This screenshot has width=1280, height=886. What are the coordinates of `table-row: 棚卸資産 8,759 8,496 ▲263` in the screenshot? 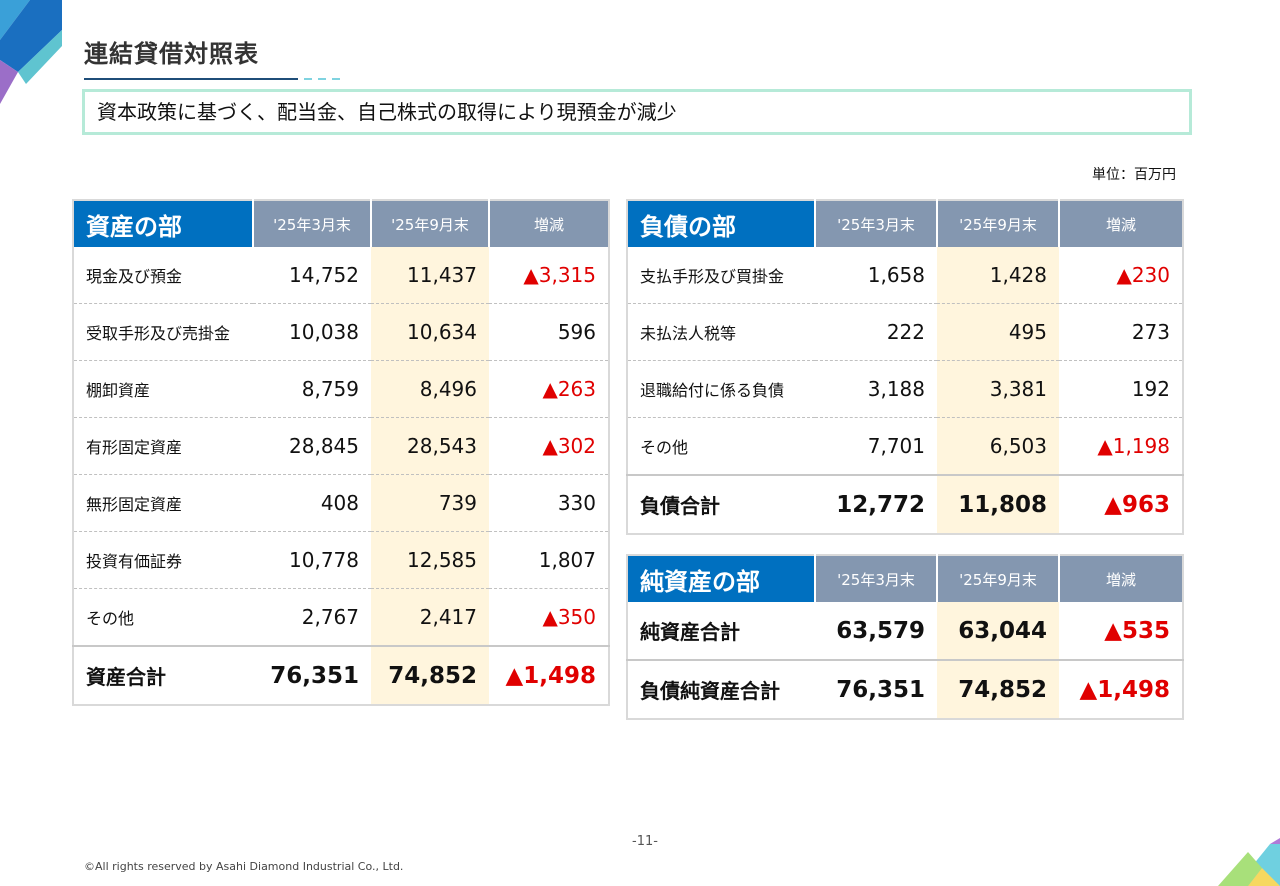 It's located at (341, 389).